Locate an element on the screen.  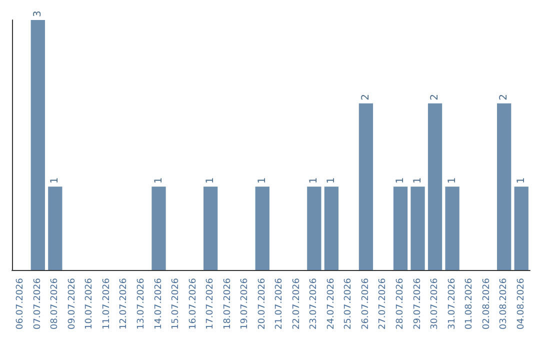
x-tick-label: 14.07.2026 is located at coordinates (159, 304).